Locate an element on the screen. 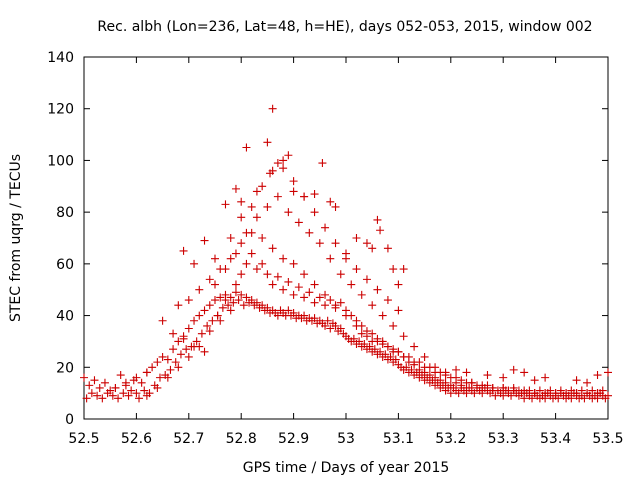  y-tick-label: 80 is located at coordinates (65, 213).